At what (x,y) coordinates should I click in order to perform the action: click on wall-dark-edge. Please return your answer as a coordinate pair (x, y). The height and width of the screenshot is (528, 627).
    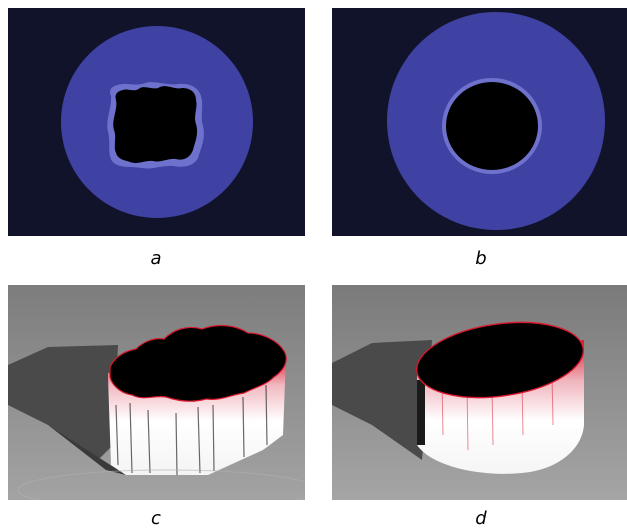
    Looking at the image, I should click on (421, 412).